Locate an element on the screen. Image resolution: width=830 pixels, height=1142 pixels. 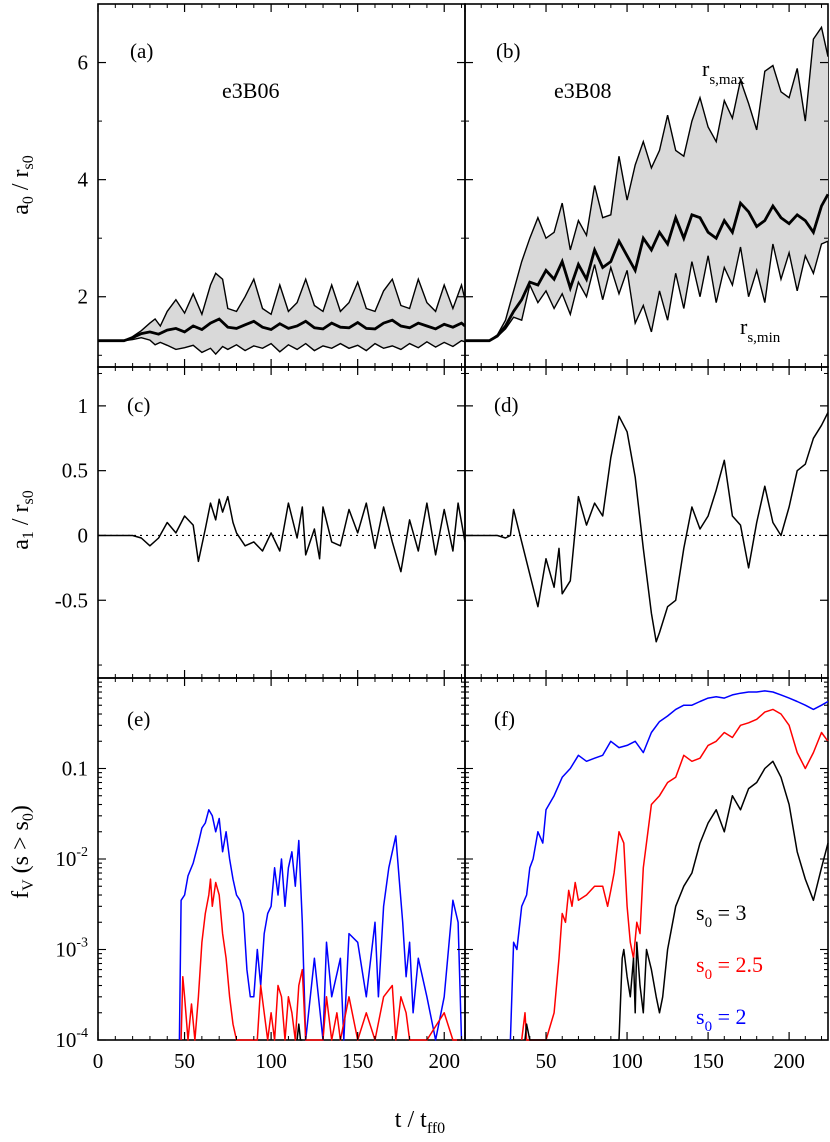
panel-b-label: (b) is located at coordinates (508, 51).